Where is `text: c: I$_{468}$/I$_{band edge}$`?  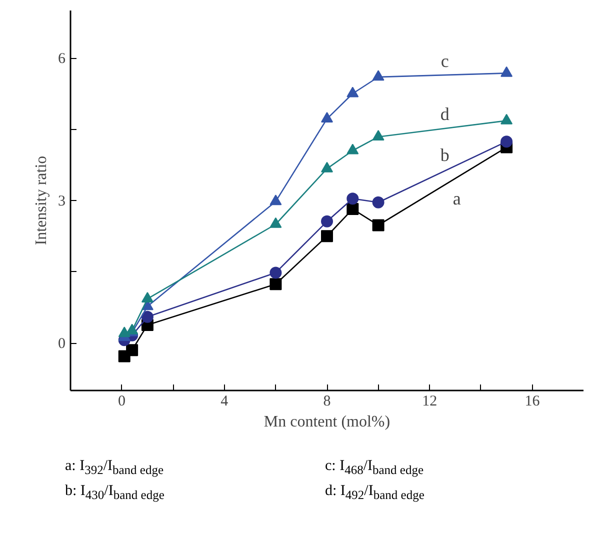 text: c: I$_{468}$/I$_{band edge}$ is located at coordinates (374, 467).